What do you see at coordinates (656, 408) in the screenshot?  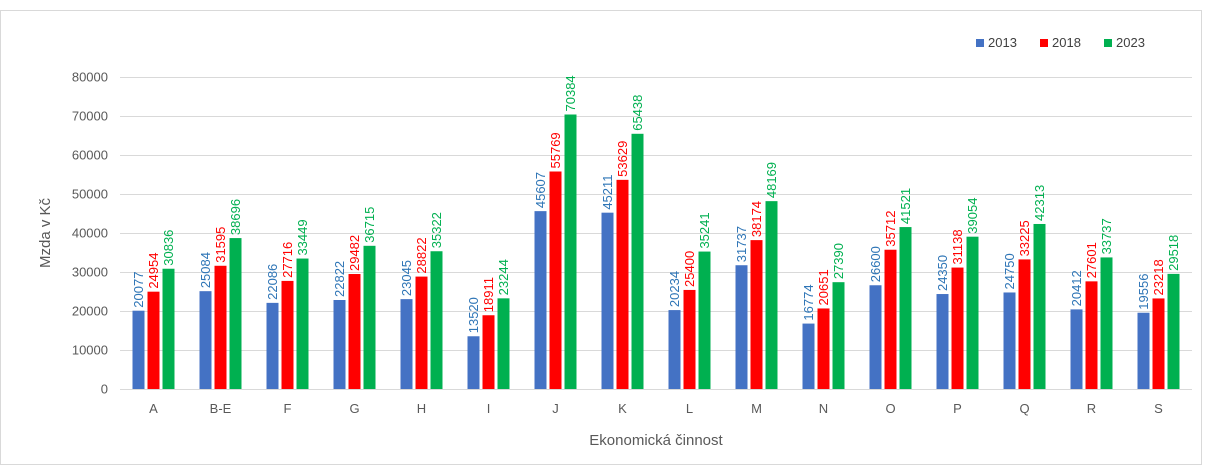 I see `x-axis-ticks: A B-E F G H I J K L M N O P Q R S` at bounding box center [656, 408].